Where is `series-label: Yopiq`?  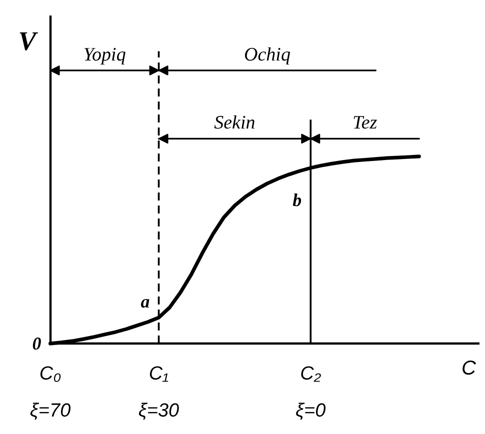 series-label: Yopiq is located at coordinates (104, 55).